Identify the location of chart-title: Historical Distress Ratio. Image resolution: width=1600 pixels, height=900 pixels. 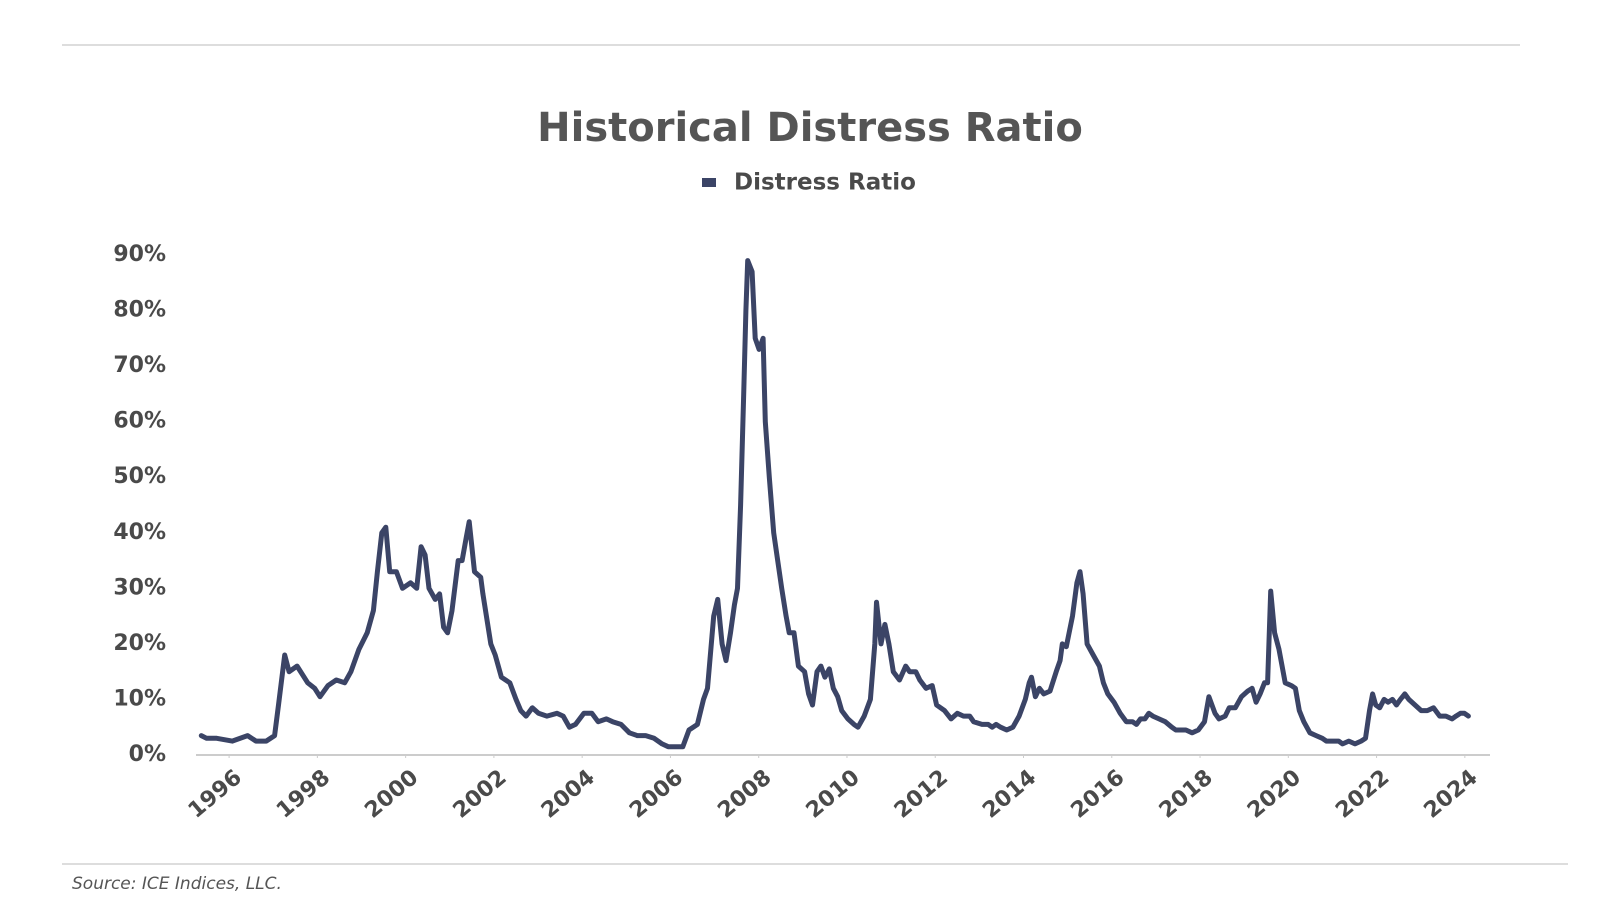
(810, 128).